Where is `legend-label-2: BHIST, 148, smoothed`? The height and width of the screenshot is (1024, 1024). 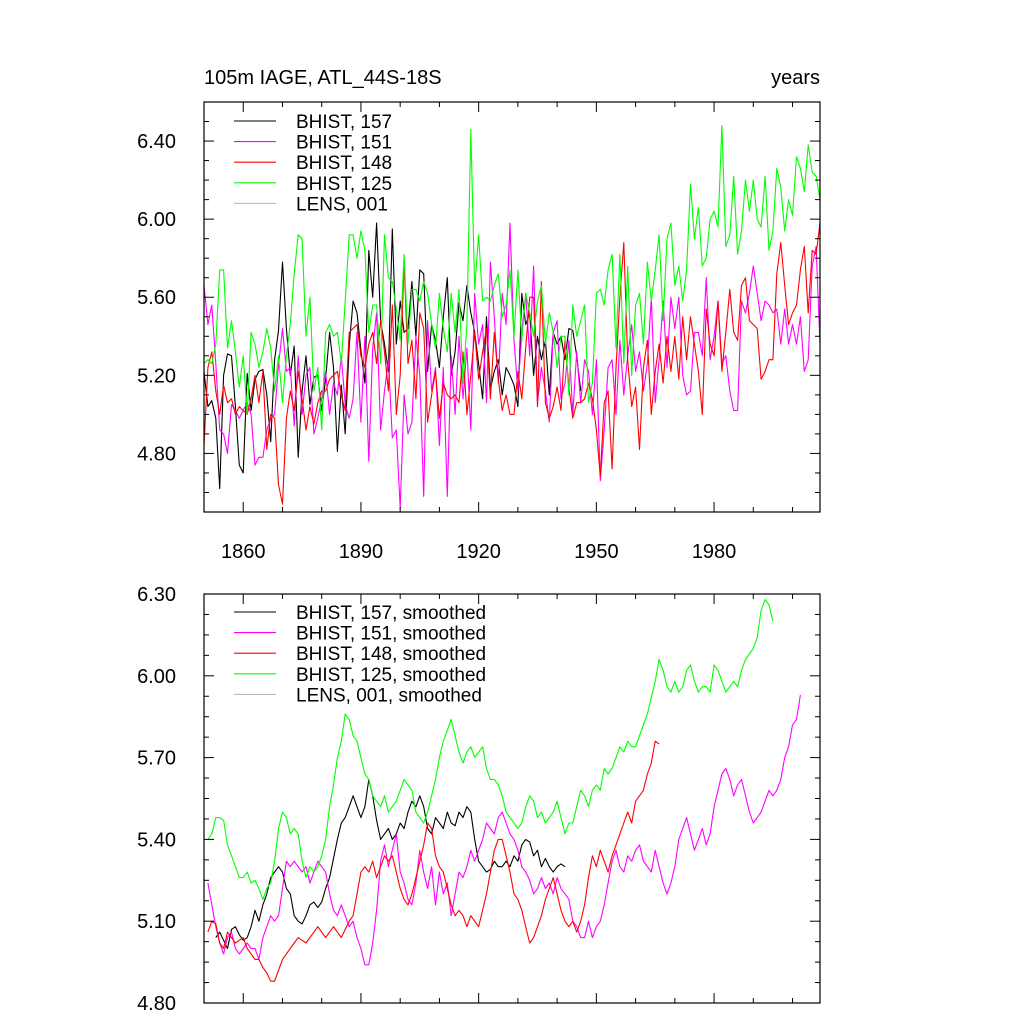 legend-label-2: BHIST, 148, smoothed is located at coordinates (391, 654).